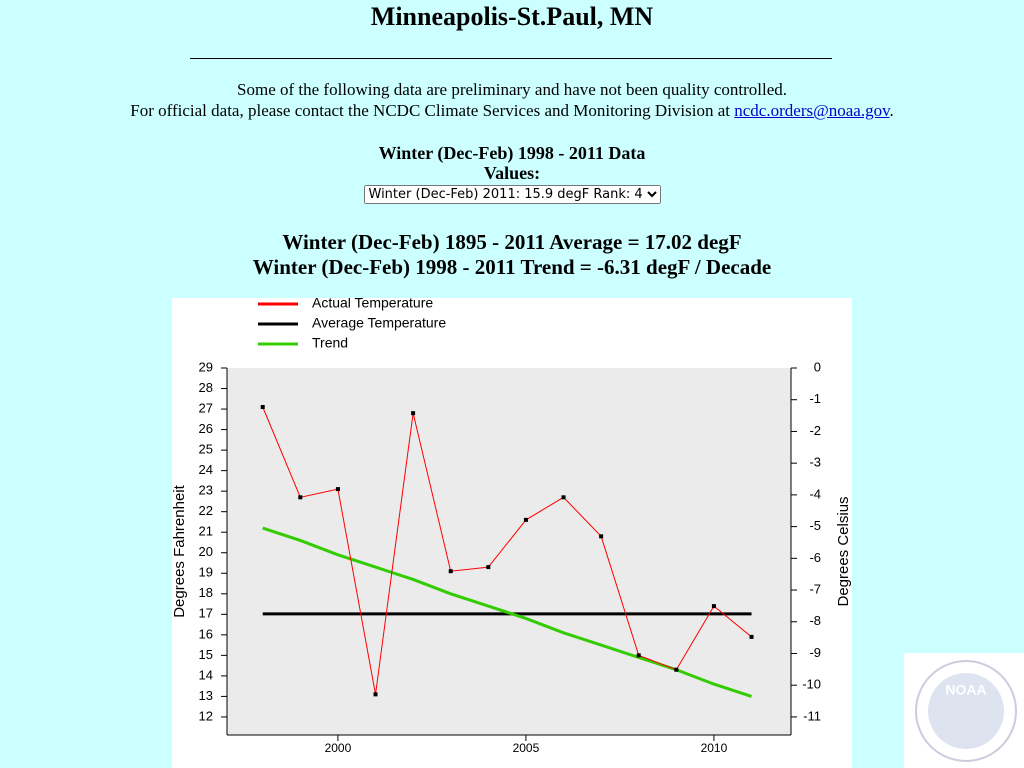  I want to click on noaa-logo: NOAA, so click(964, 710).